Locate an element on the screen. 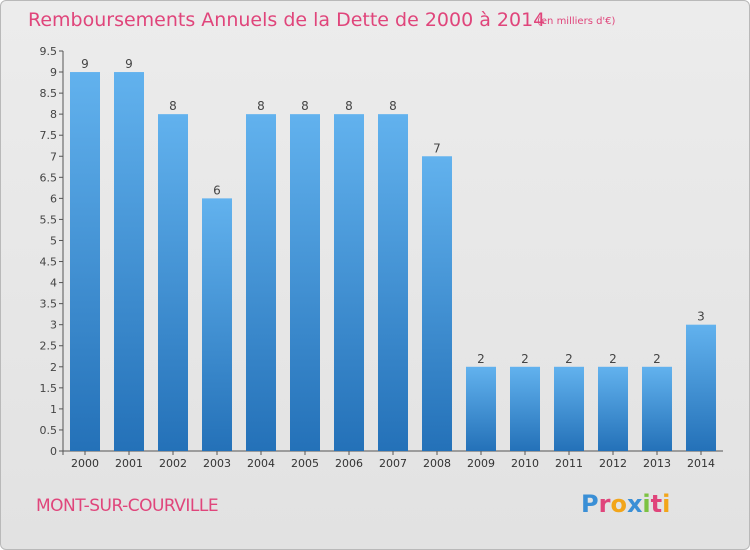 This screenshot has height=550, width=750. y-tick-label: 4 is located at coordinates (53, 283).